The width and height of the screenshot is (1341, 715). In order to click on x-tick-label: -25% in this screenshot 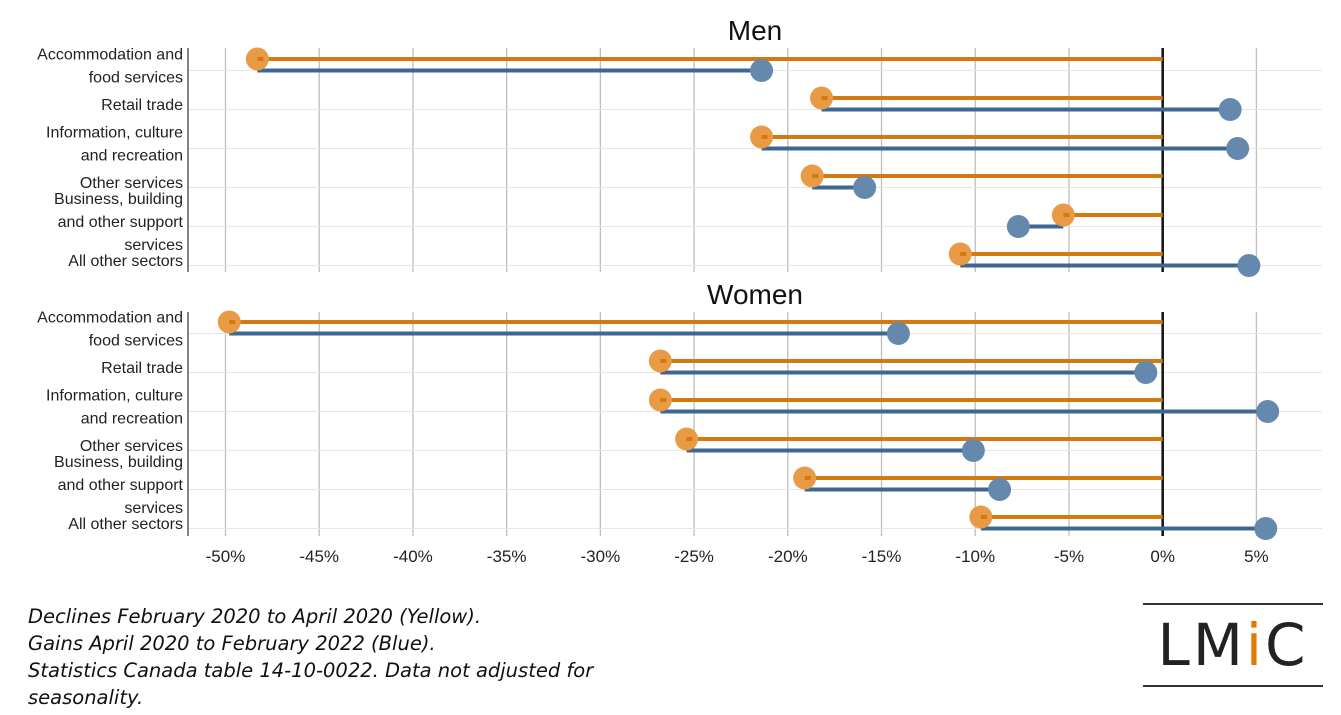, I will do `click(694, 556)`.